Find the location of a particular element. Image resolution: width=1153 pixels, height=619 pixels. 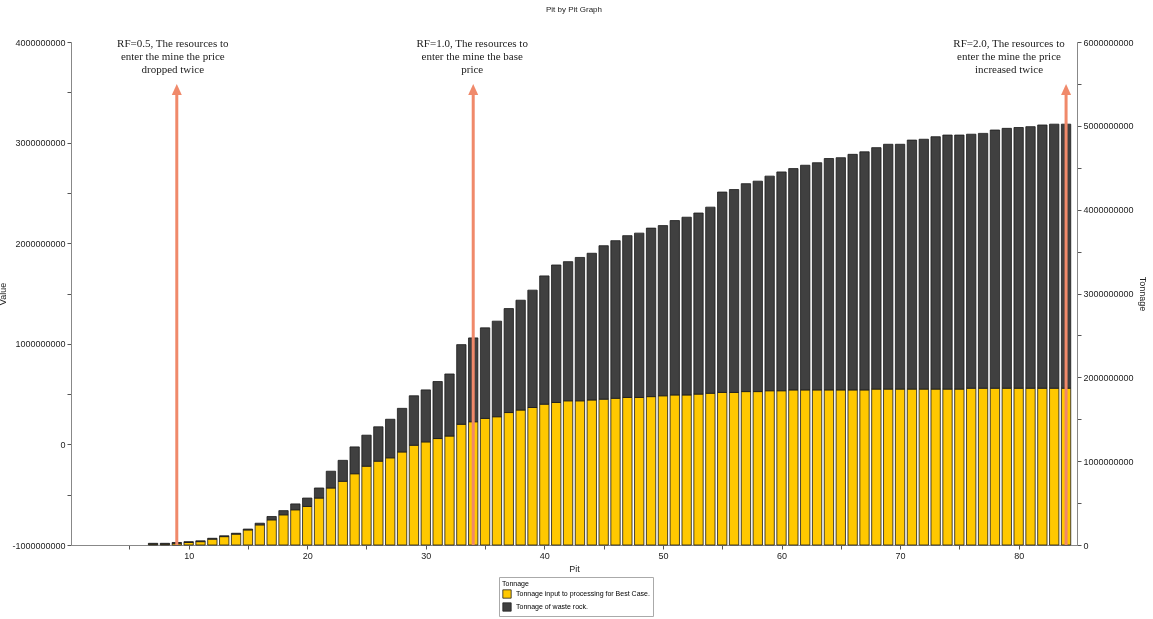

y2-tick-label: 0 is located at coordinates (1086, 545).